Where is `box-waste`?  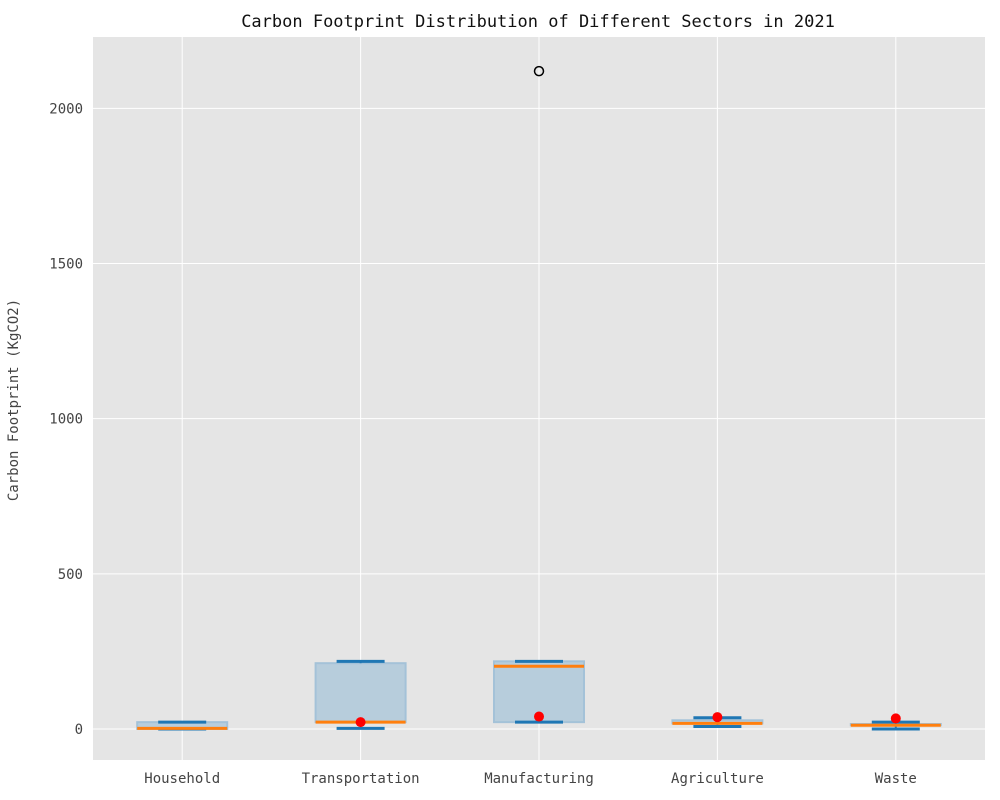 box-waste is located at coordinates (895, 722).